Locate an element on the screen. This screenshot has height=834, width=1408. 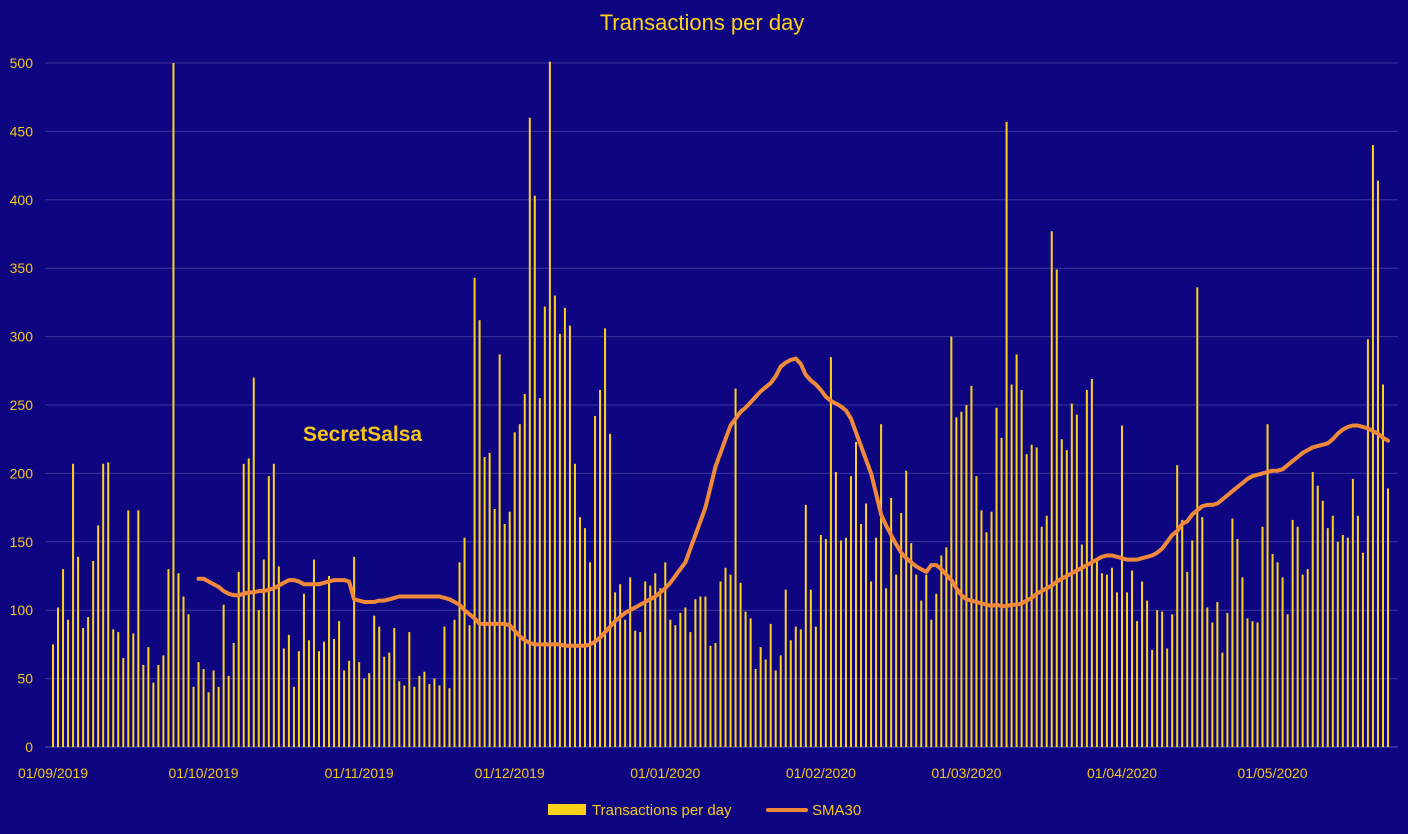
y-tick-label: 350 is located at coordinates (22, 268).